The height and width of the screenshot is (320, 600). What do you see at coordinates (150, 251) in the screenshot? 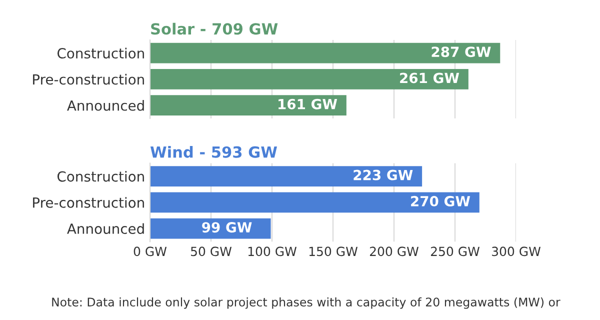
I see `x-tick-label: 0 GW` at bounding box center [150, 251].